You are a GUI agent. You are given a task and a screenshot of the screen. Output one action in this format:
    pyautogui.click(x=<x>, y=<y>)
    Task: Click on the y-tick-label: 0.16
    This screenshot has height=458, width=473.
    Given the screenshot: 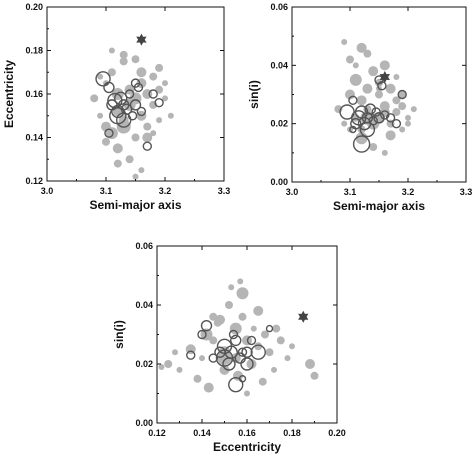 What is the action you would take?
    pyautogui.click(x=34, y=94)
    